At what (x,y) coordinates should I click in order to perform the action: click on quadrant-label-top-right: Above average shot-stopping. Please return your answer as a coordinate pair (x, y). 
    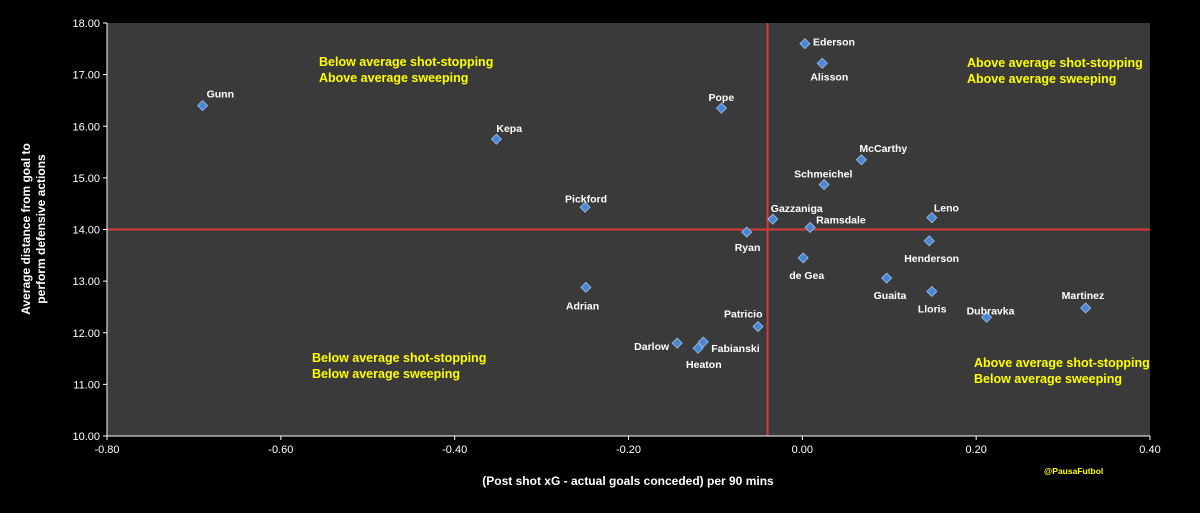
    Looking at the image, I should click on (1055, 63).